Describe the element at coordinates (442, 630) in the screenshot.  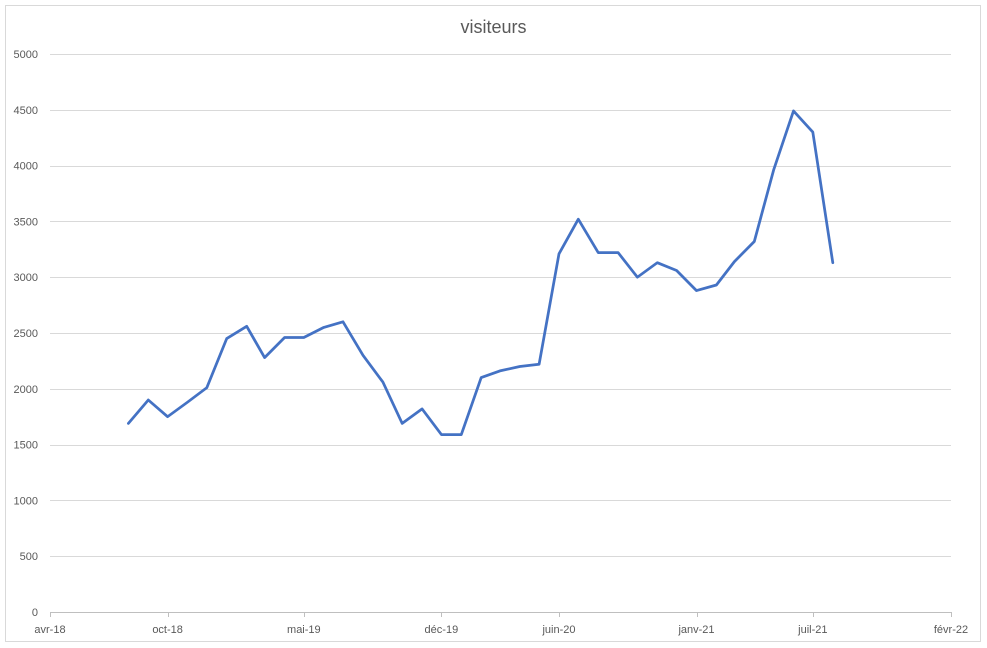
I see `x-tick-label: déc-19` at that location.